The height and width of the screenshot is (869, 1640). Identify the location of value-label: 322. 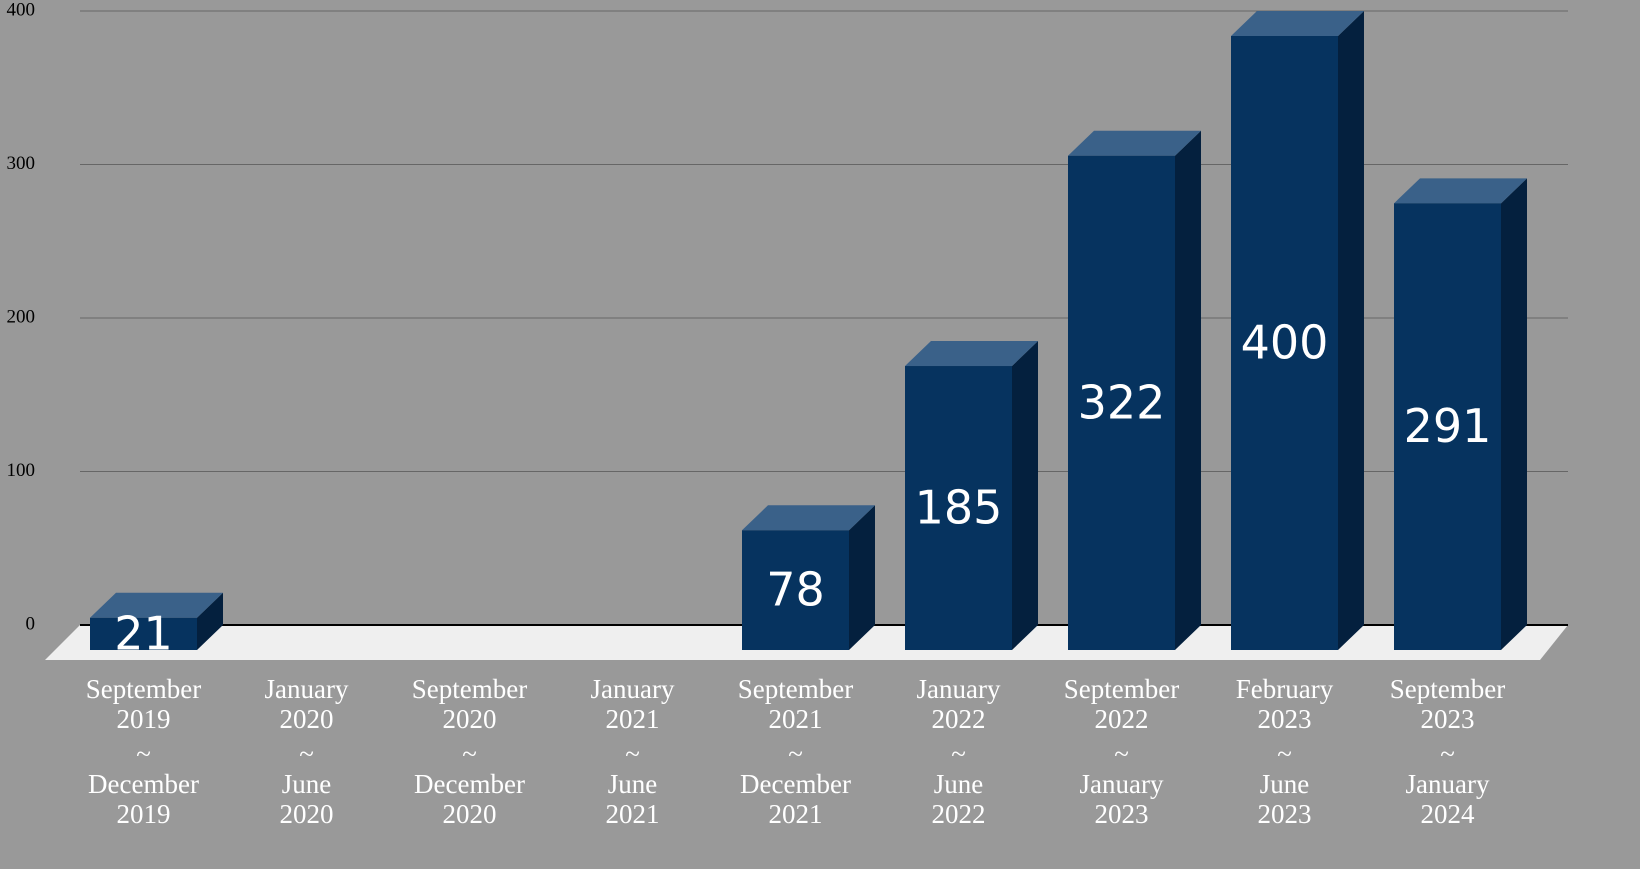
(1122, 402).